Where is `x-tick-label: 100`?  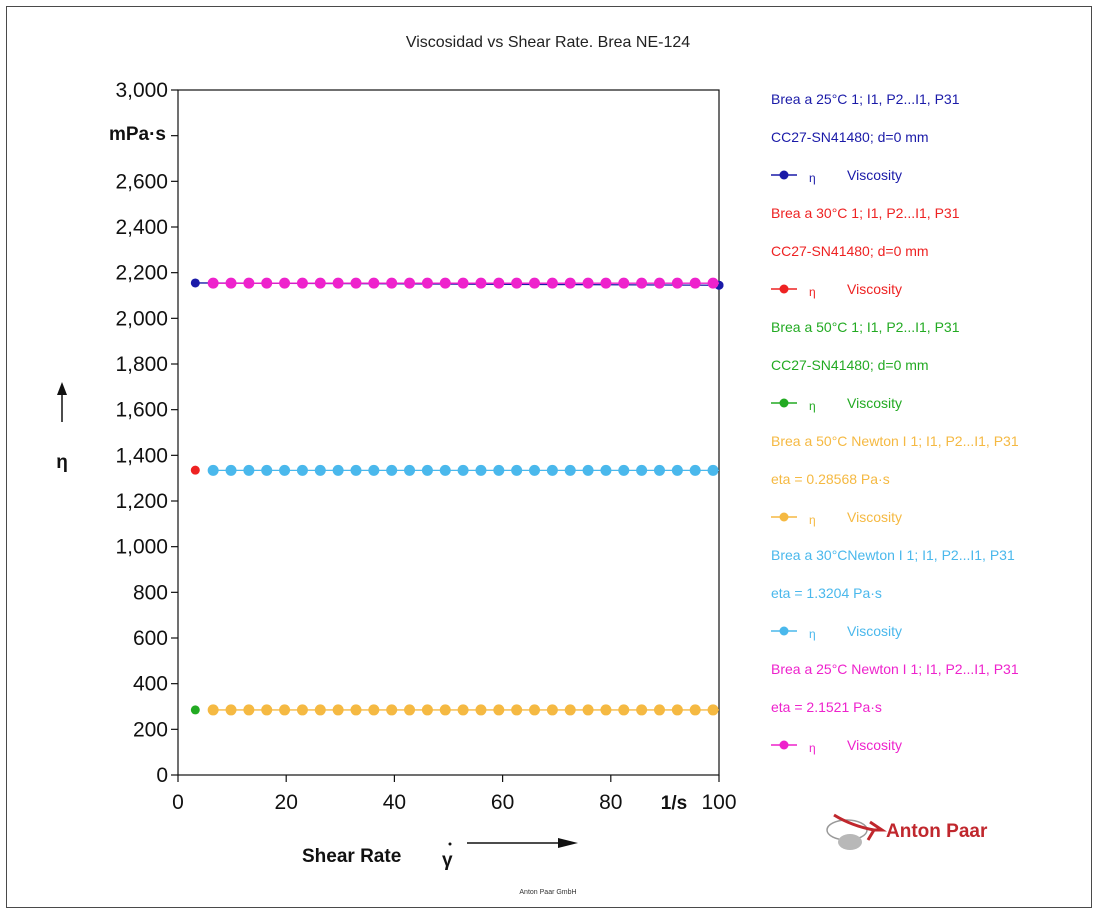
x-tick-label: 100 is located at coordinates (718, 802).